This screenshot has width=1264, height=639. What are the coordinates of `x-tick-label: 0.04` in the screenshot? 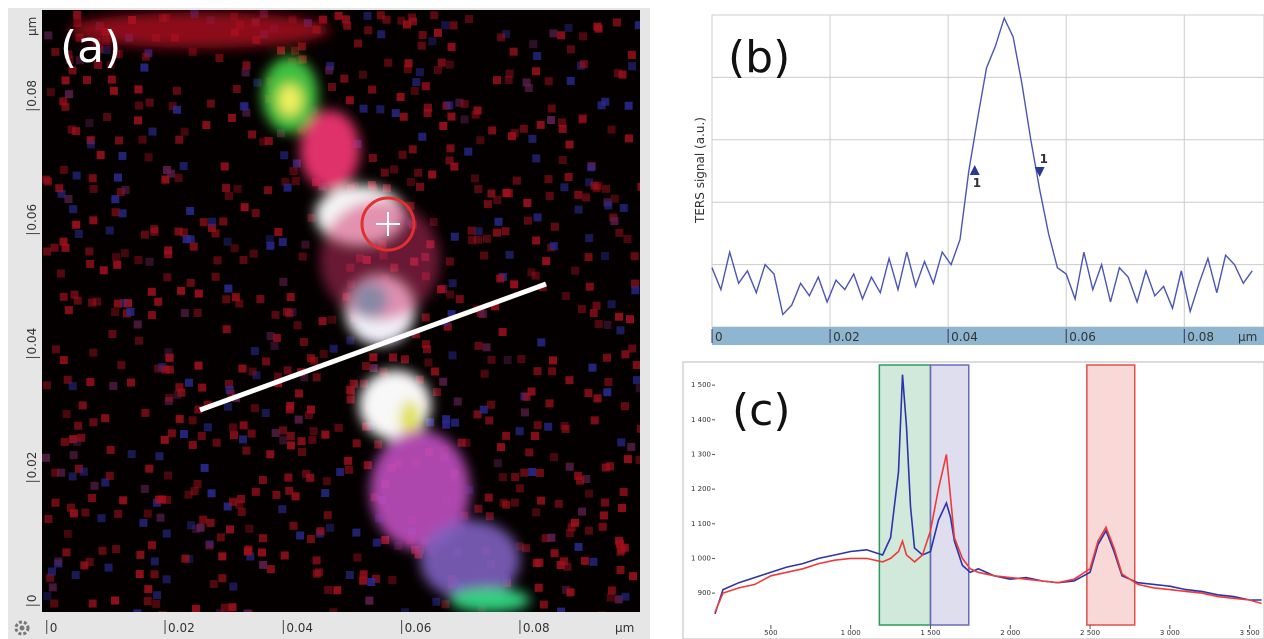 It's located at (299, 628).